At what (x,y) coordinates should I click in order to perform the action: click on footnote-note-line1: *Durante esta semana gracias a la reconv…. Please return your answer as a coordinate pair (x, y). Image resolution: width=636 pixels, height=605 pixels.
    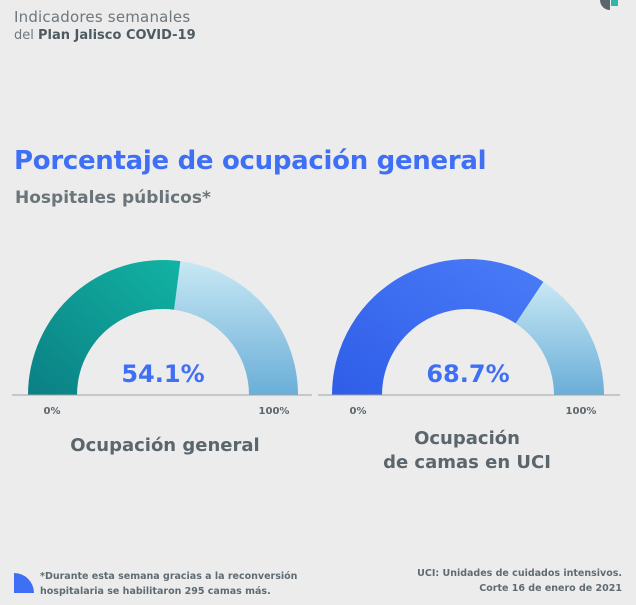
    Looking at the image, I should click on (169, 576).